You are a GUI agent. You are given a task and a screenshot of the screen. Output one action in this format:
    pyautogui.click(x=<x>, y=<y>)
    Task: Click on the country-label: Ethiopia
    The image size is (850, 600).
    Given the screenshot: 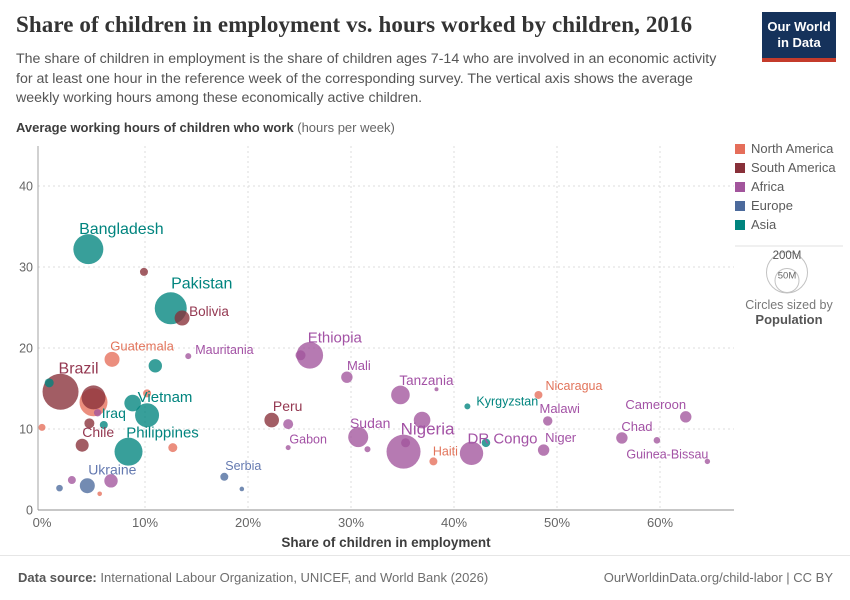 What is the action you would take?
    pyautogui.click(x=335, y=337)
    